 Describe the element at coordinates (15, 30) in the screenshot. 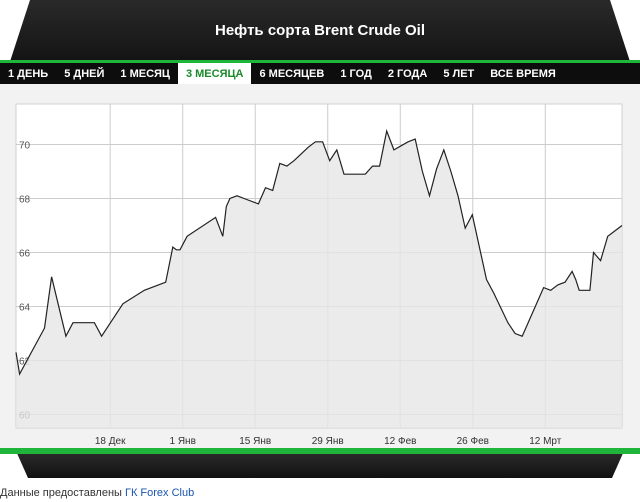

I see `header-corner-left` at that location.